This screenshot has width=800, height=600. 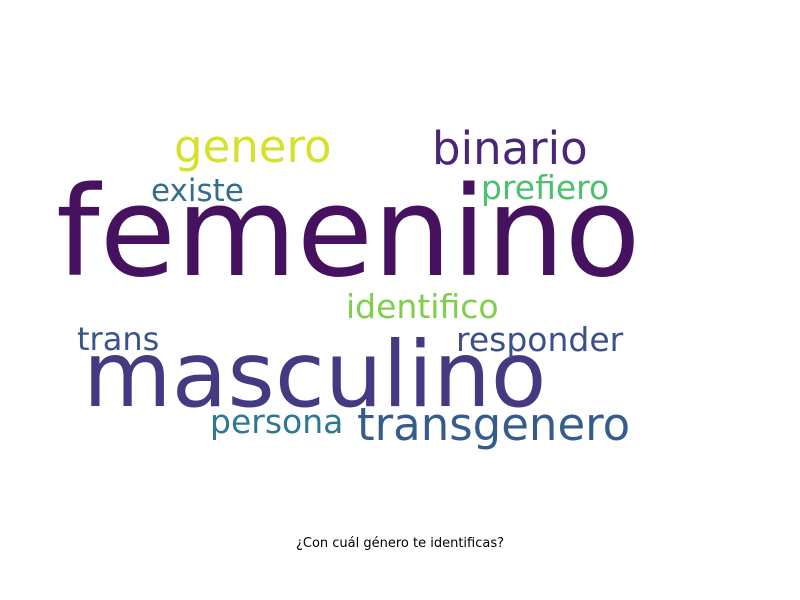 What do you see at coordinates (277, 421) in the screenshot?
I see `word-persona: persona` at bounding box center [277, 421].